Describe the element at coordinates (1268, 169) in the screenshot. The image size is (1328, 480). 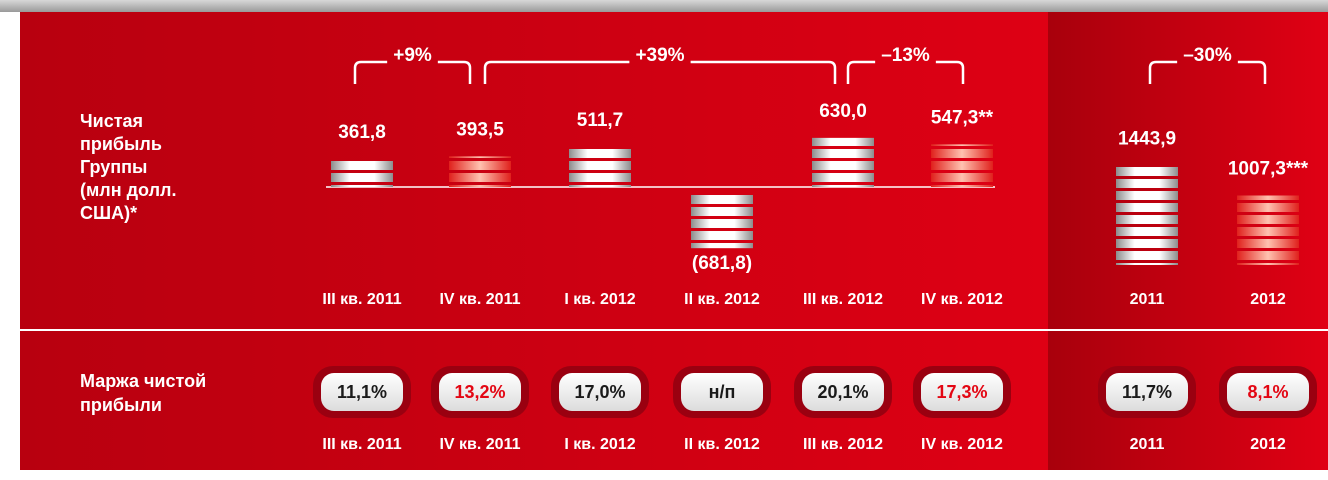
I see `value-label: 1007,3***` at that location.